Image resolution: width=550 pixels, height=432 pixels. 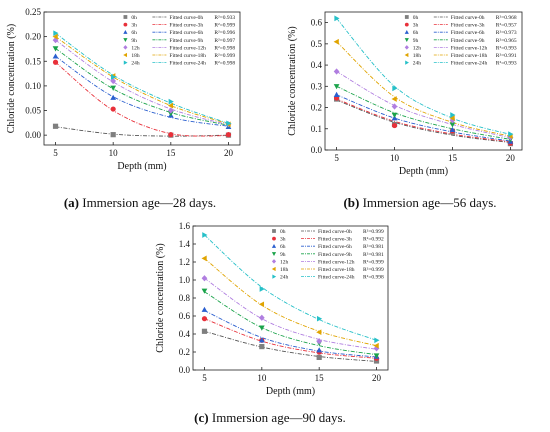 I want to click on y-tick-label: 0.00, so click(x=33, y=135).